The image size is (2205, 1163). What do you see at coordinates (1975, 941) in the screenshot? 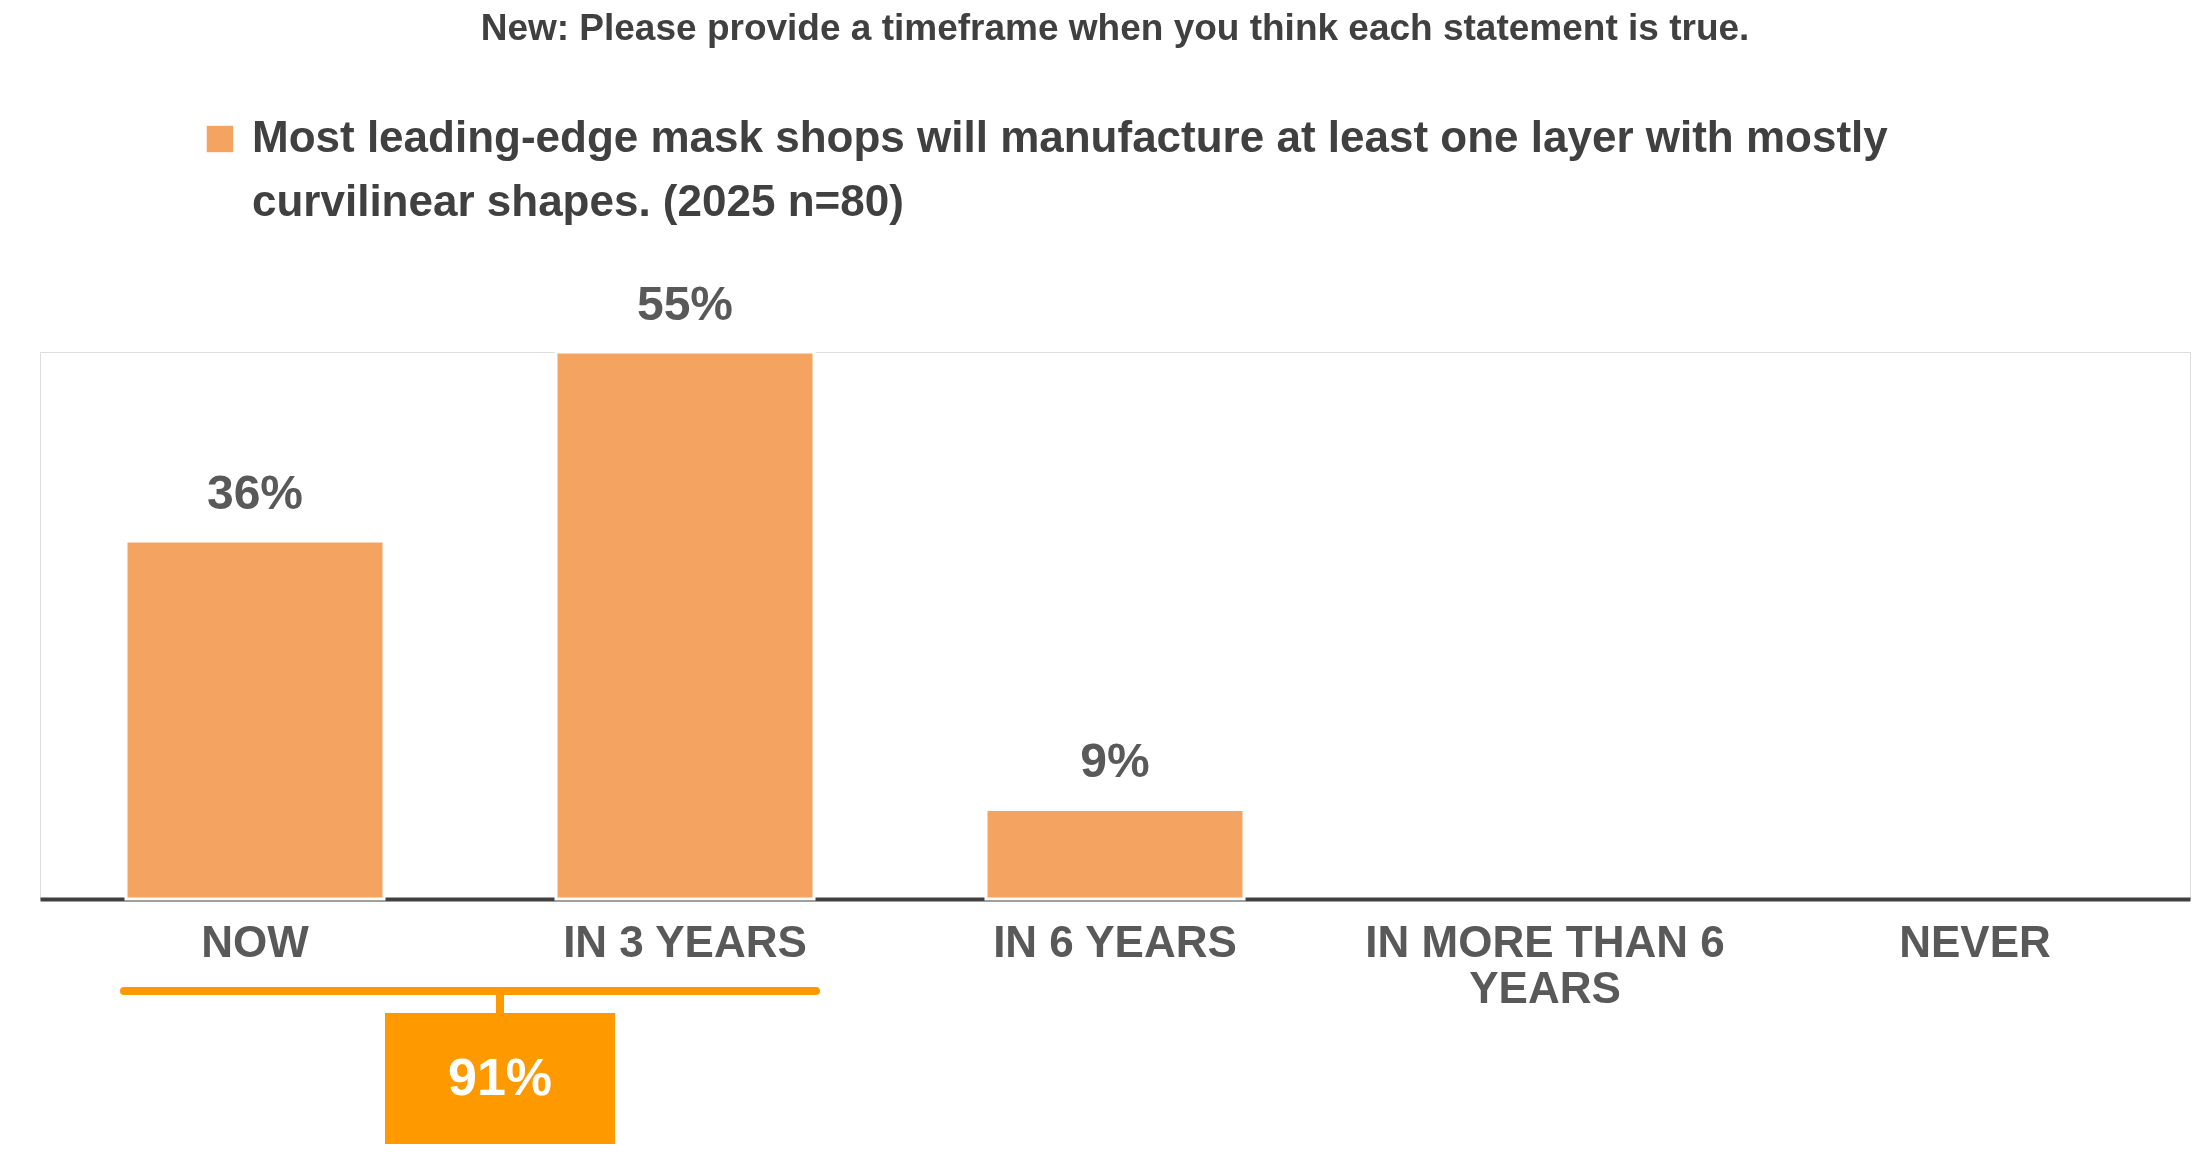
I see `x-tick-label: NEVER` at bounding box center [1975, 941].